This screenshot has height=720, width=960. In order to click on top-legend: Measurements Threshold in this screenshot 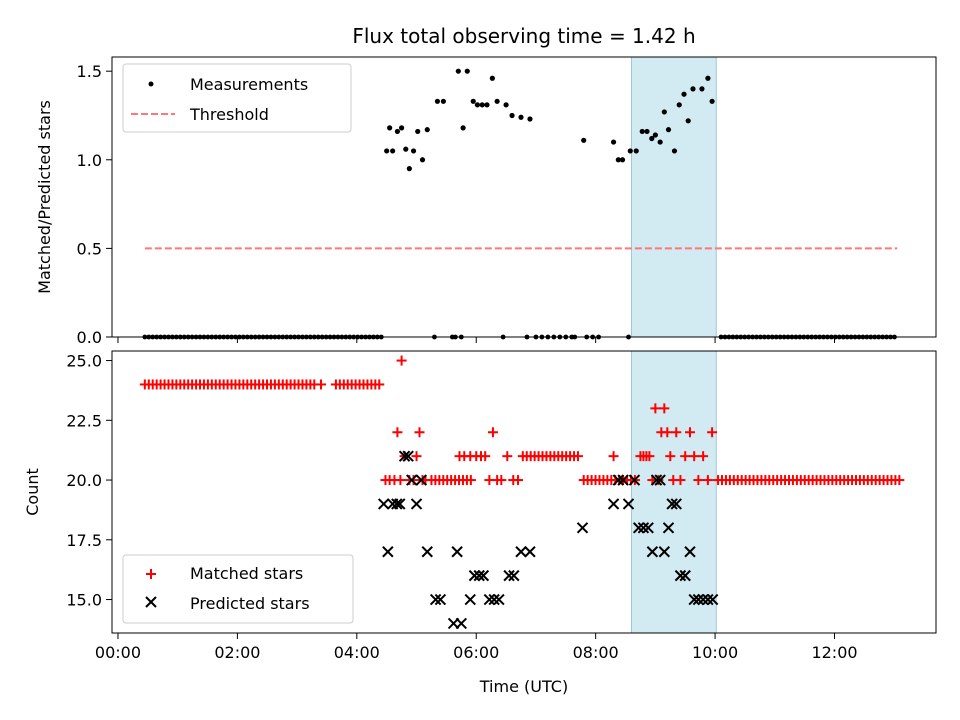, I will do `click(237, 98)`.